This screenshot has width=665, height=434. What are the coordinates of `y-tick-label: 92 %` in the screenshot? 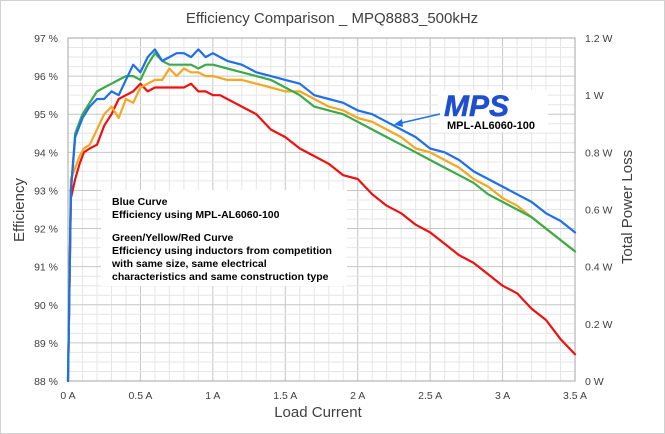 It's located at (46, 230).